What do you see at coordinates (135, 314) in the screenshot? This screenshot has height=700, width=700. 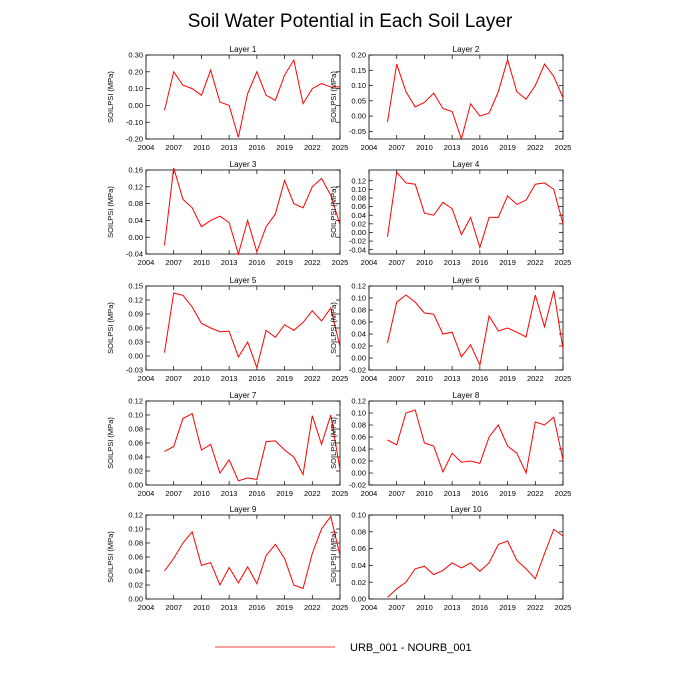 I see `y-tick-label: 0.09` at bounding box center [135, 314].